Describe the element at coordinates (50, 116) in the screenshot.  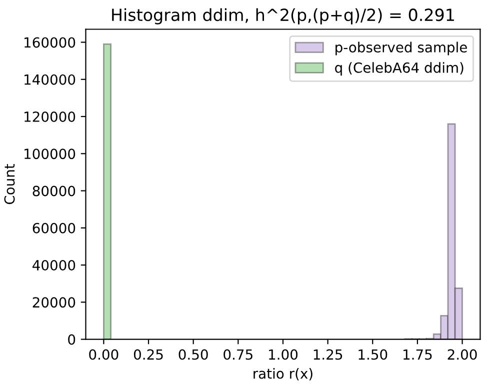
I see `y-tick-label: 120000` at that location.